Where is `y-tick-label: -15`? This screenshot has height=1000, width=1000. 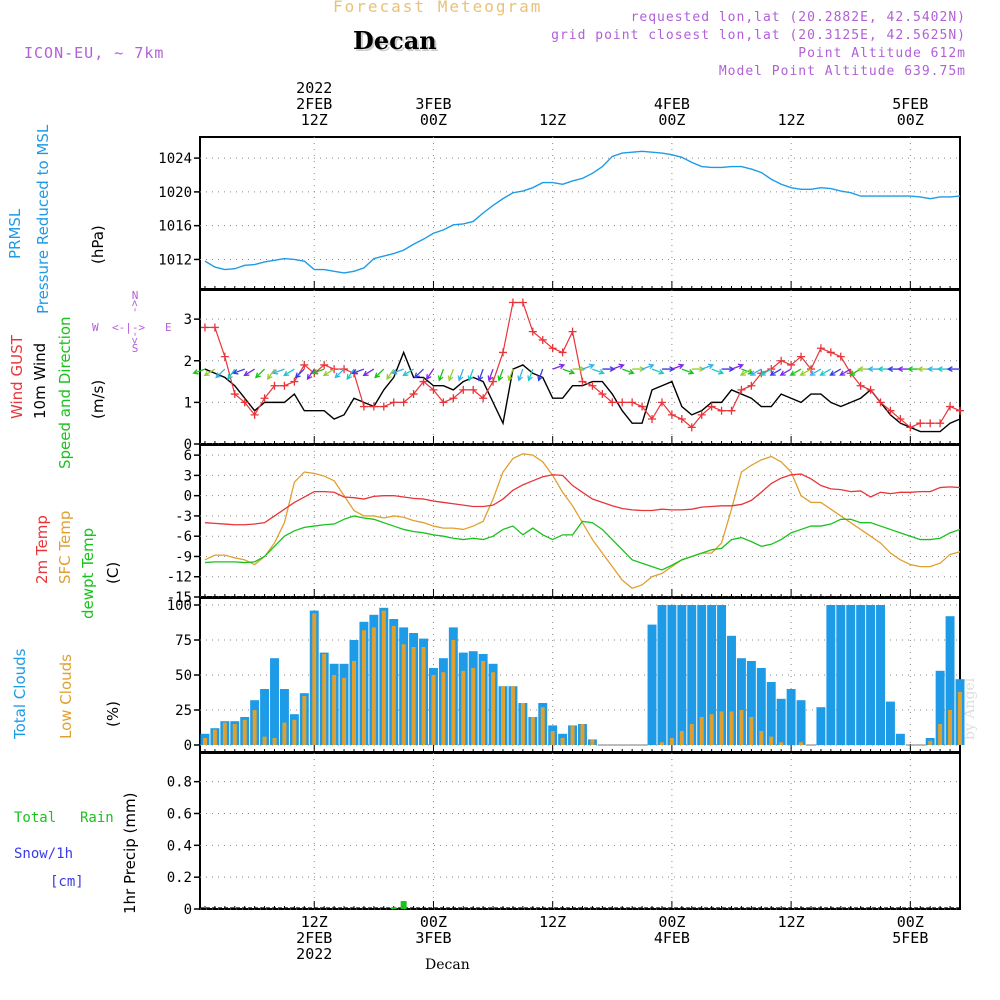
y-tick-label: -15 is located at coordinates (179, 598).